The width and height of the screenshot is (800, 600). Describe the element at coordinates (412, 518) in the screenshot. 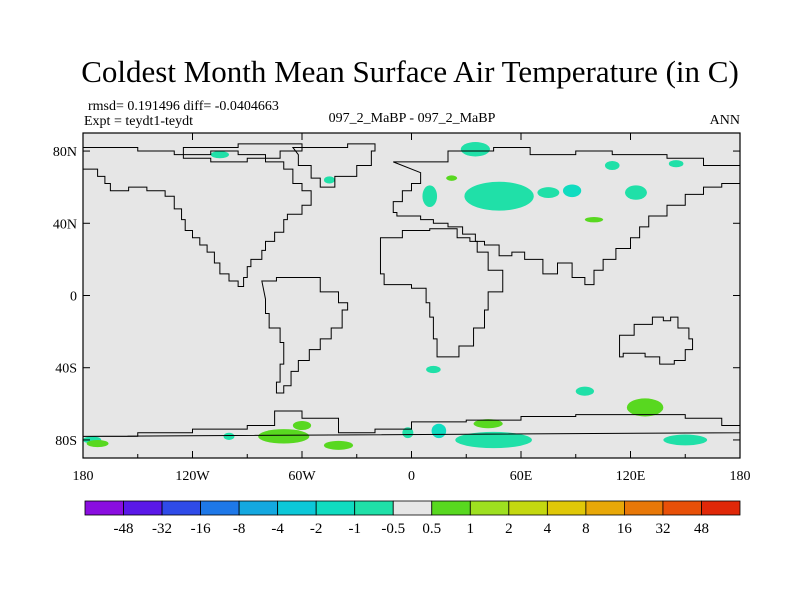

I see `colorbar: -48 -32 -16 -8 -4 -2 -1 -0.5 0.5 1 2 4 8 16 32 48` at that location.